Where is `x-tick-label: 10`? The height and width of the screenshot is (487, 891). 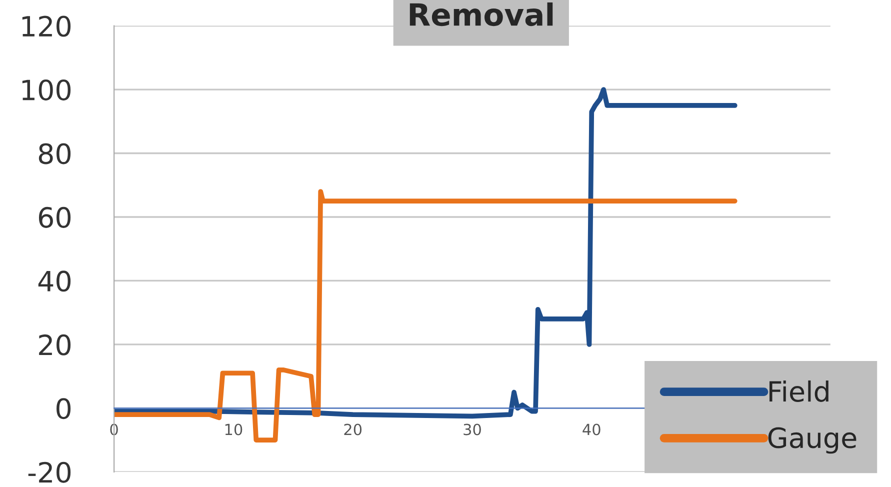 x-tick-label: 10 is located at coordinates (233, 430).